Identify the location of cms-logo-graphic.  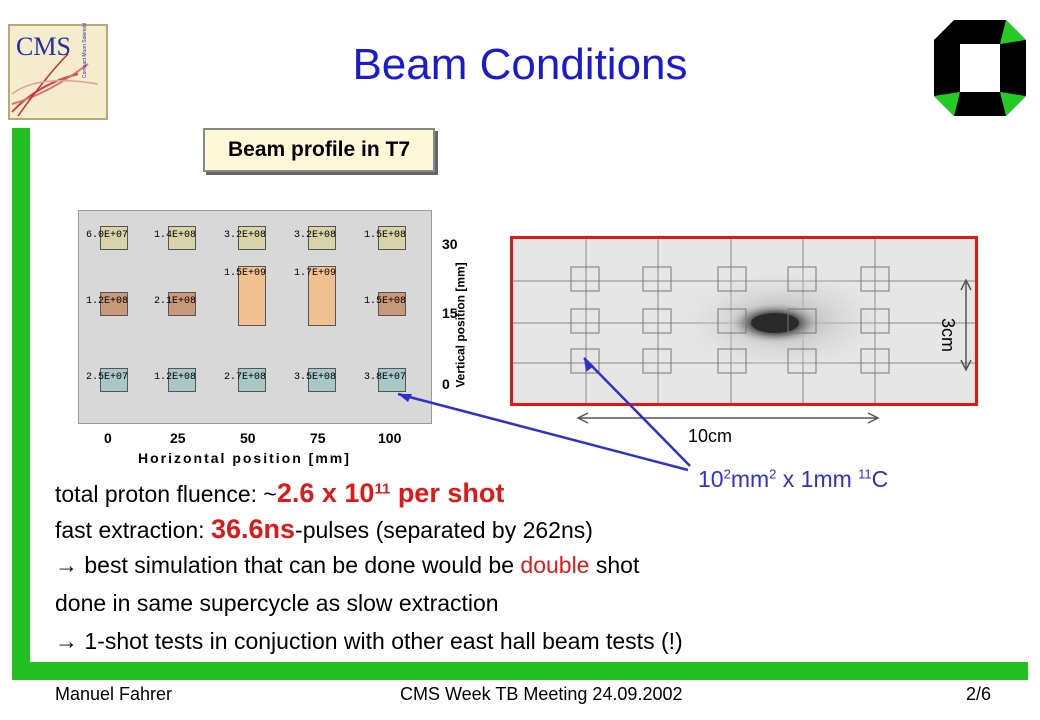
(58, 72).